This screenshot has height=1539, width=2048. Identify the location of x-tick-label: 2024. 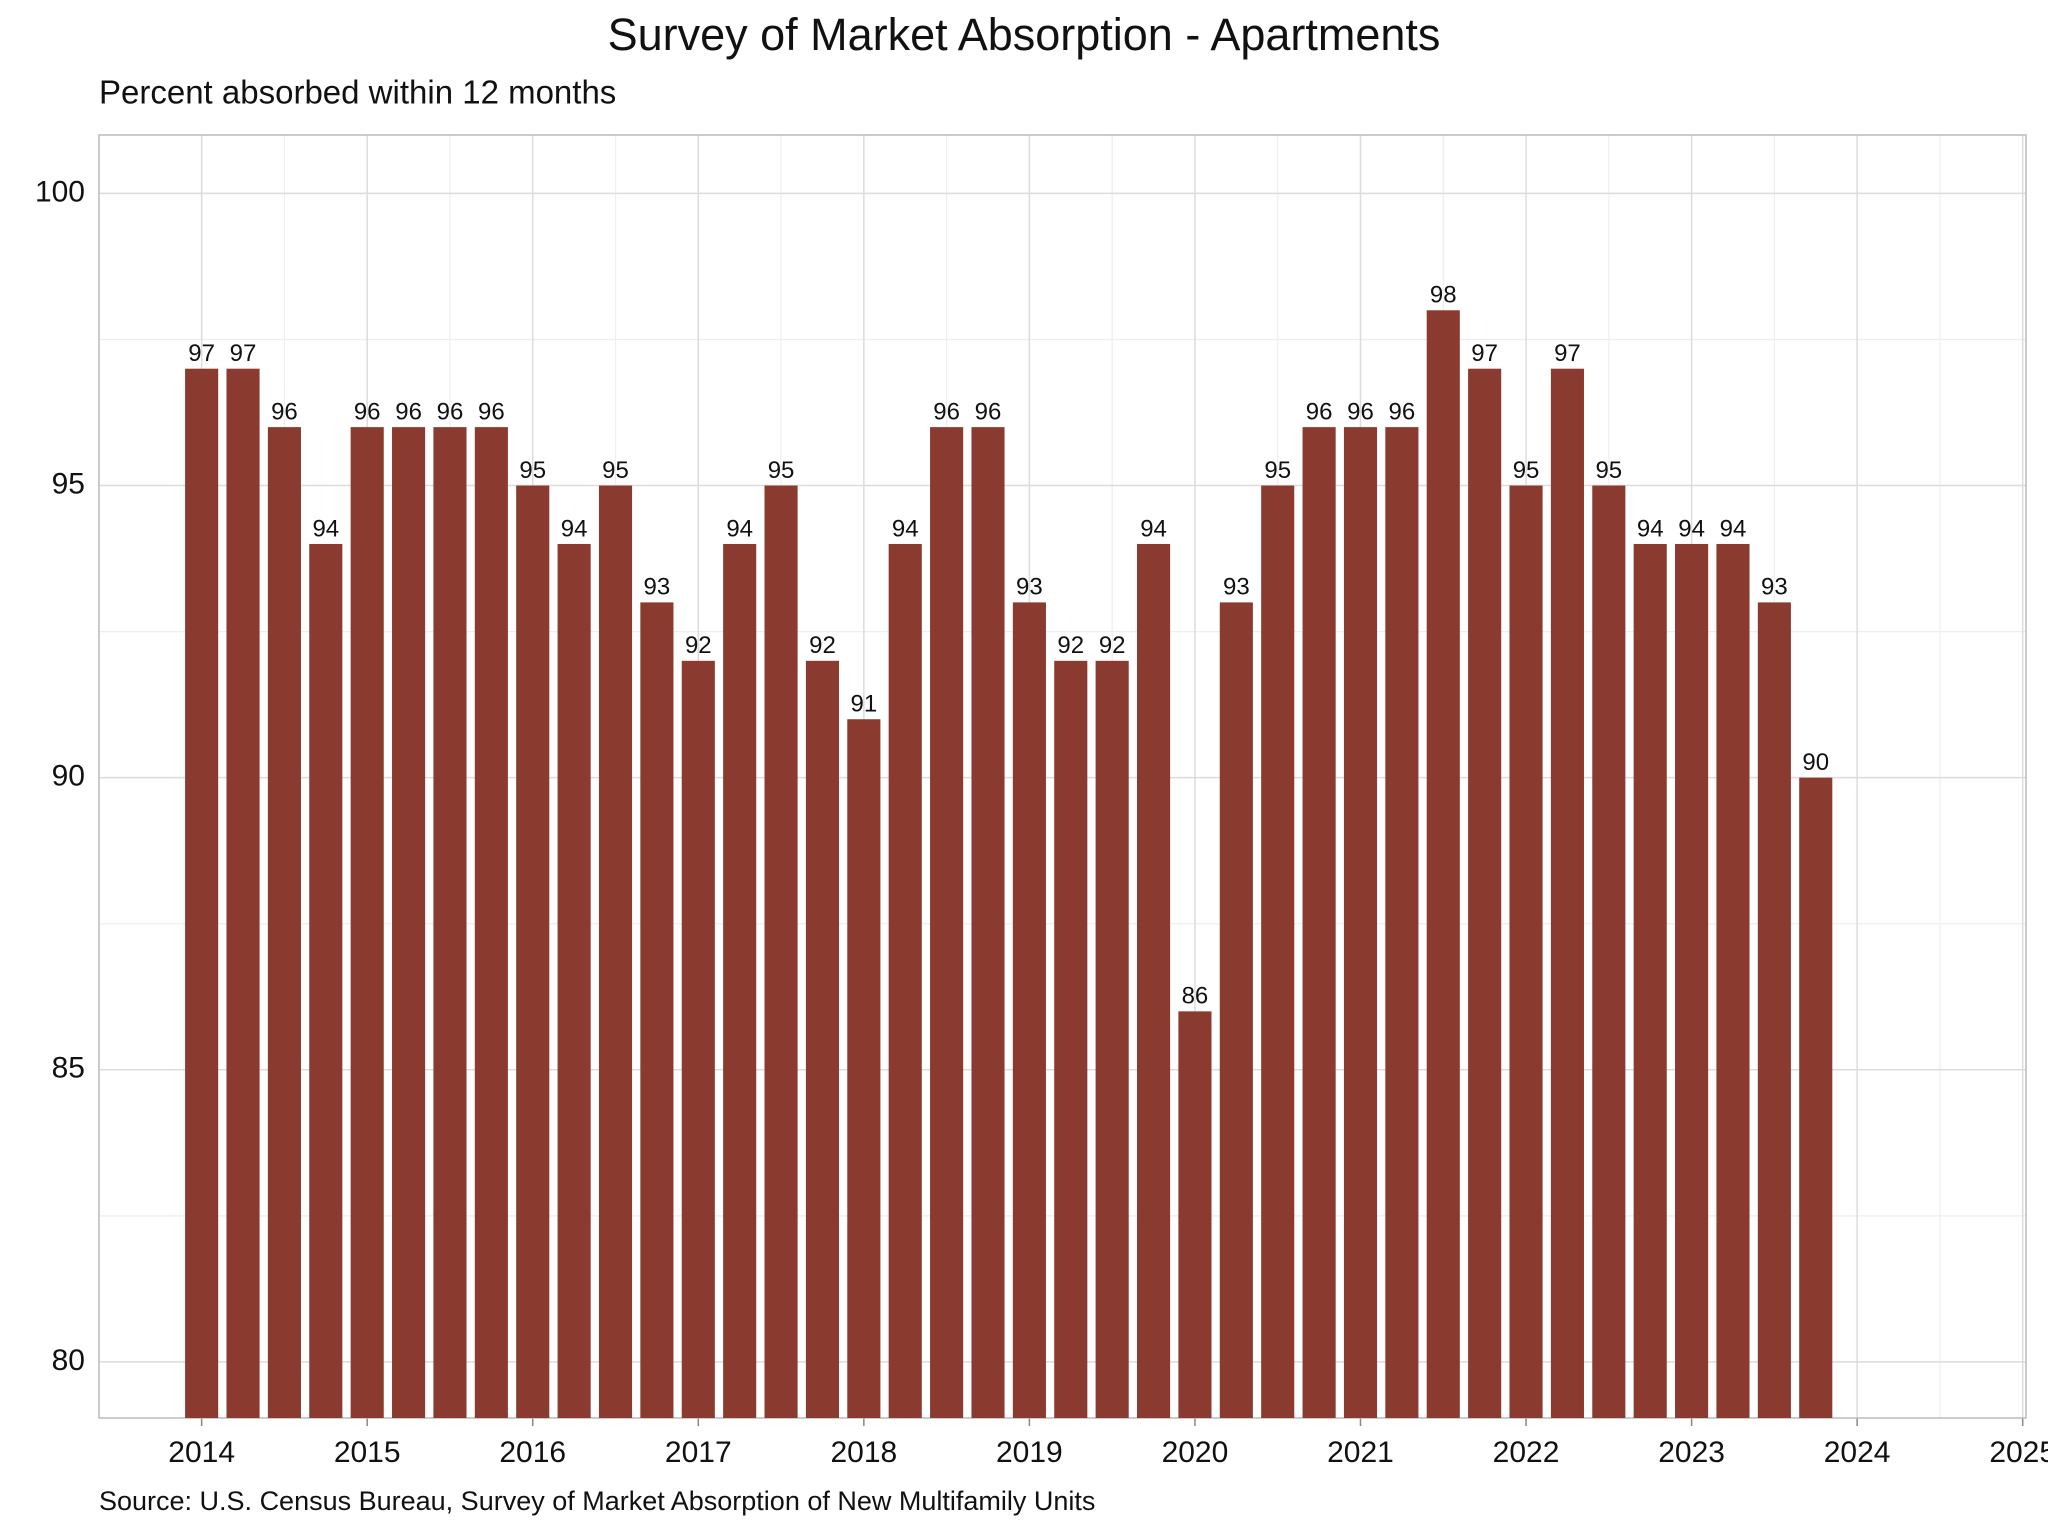
(1857, 1452).